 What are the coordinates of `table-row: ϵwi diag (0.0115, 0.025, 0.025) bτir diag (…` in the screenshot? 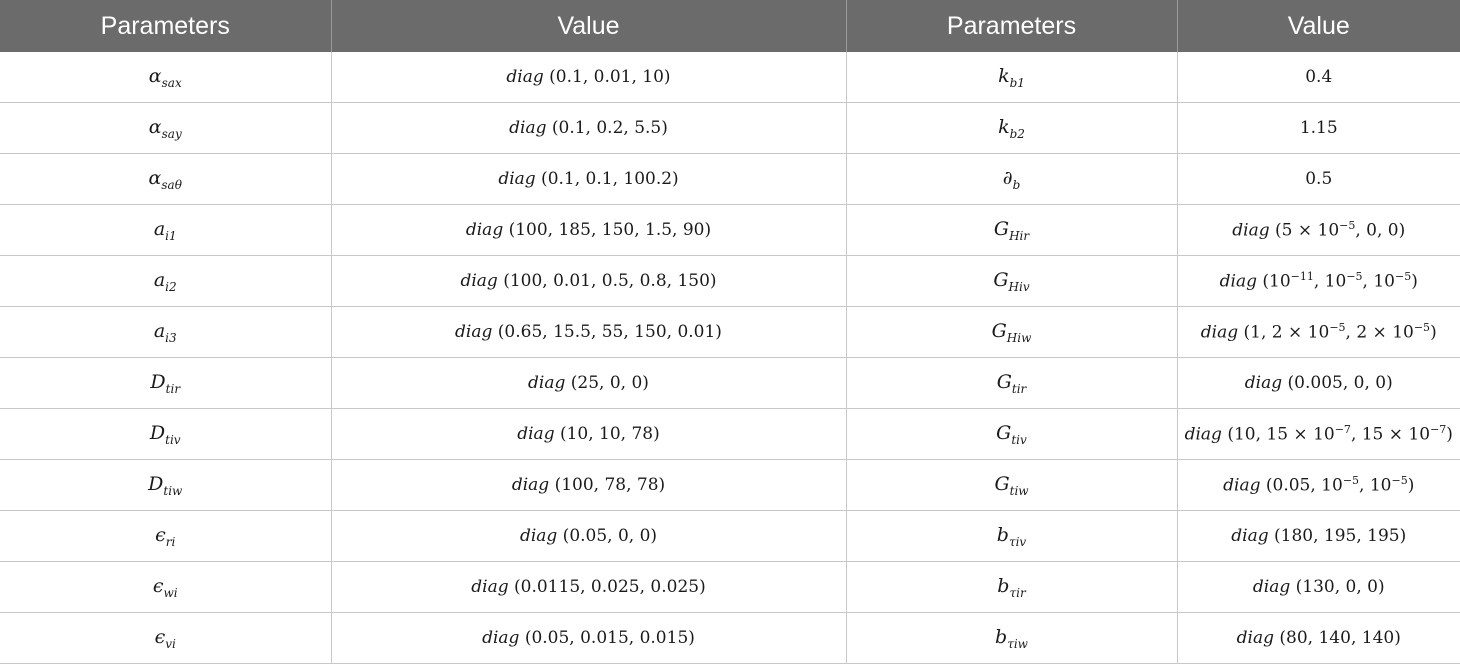 It's located at (730, 587).